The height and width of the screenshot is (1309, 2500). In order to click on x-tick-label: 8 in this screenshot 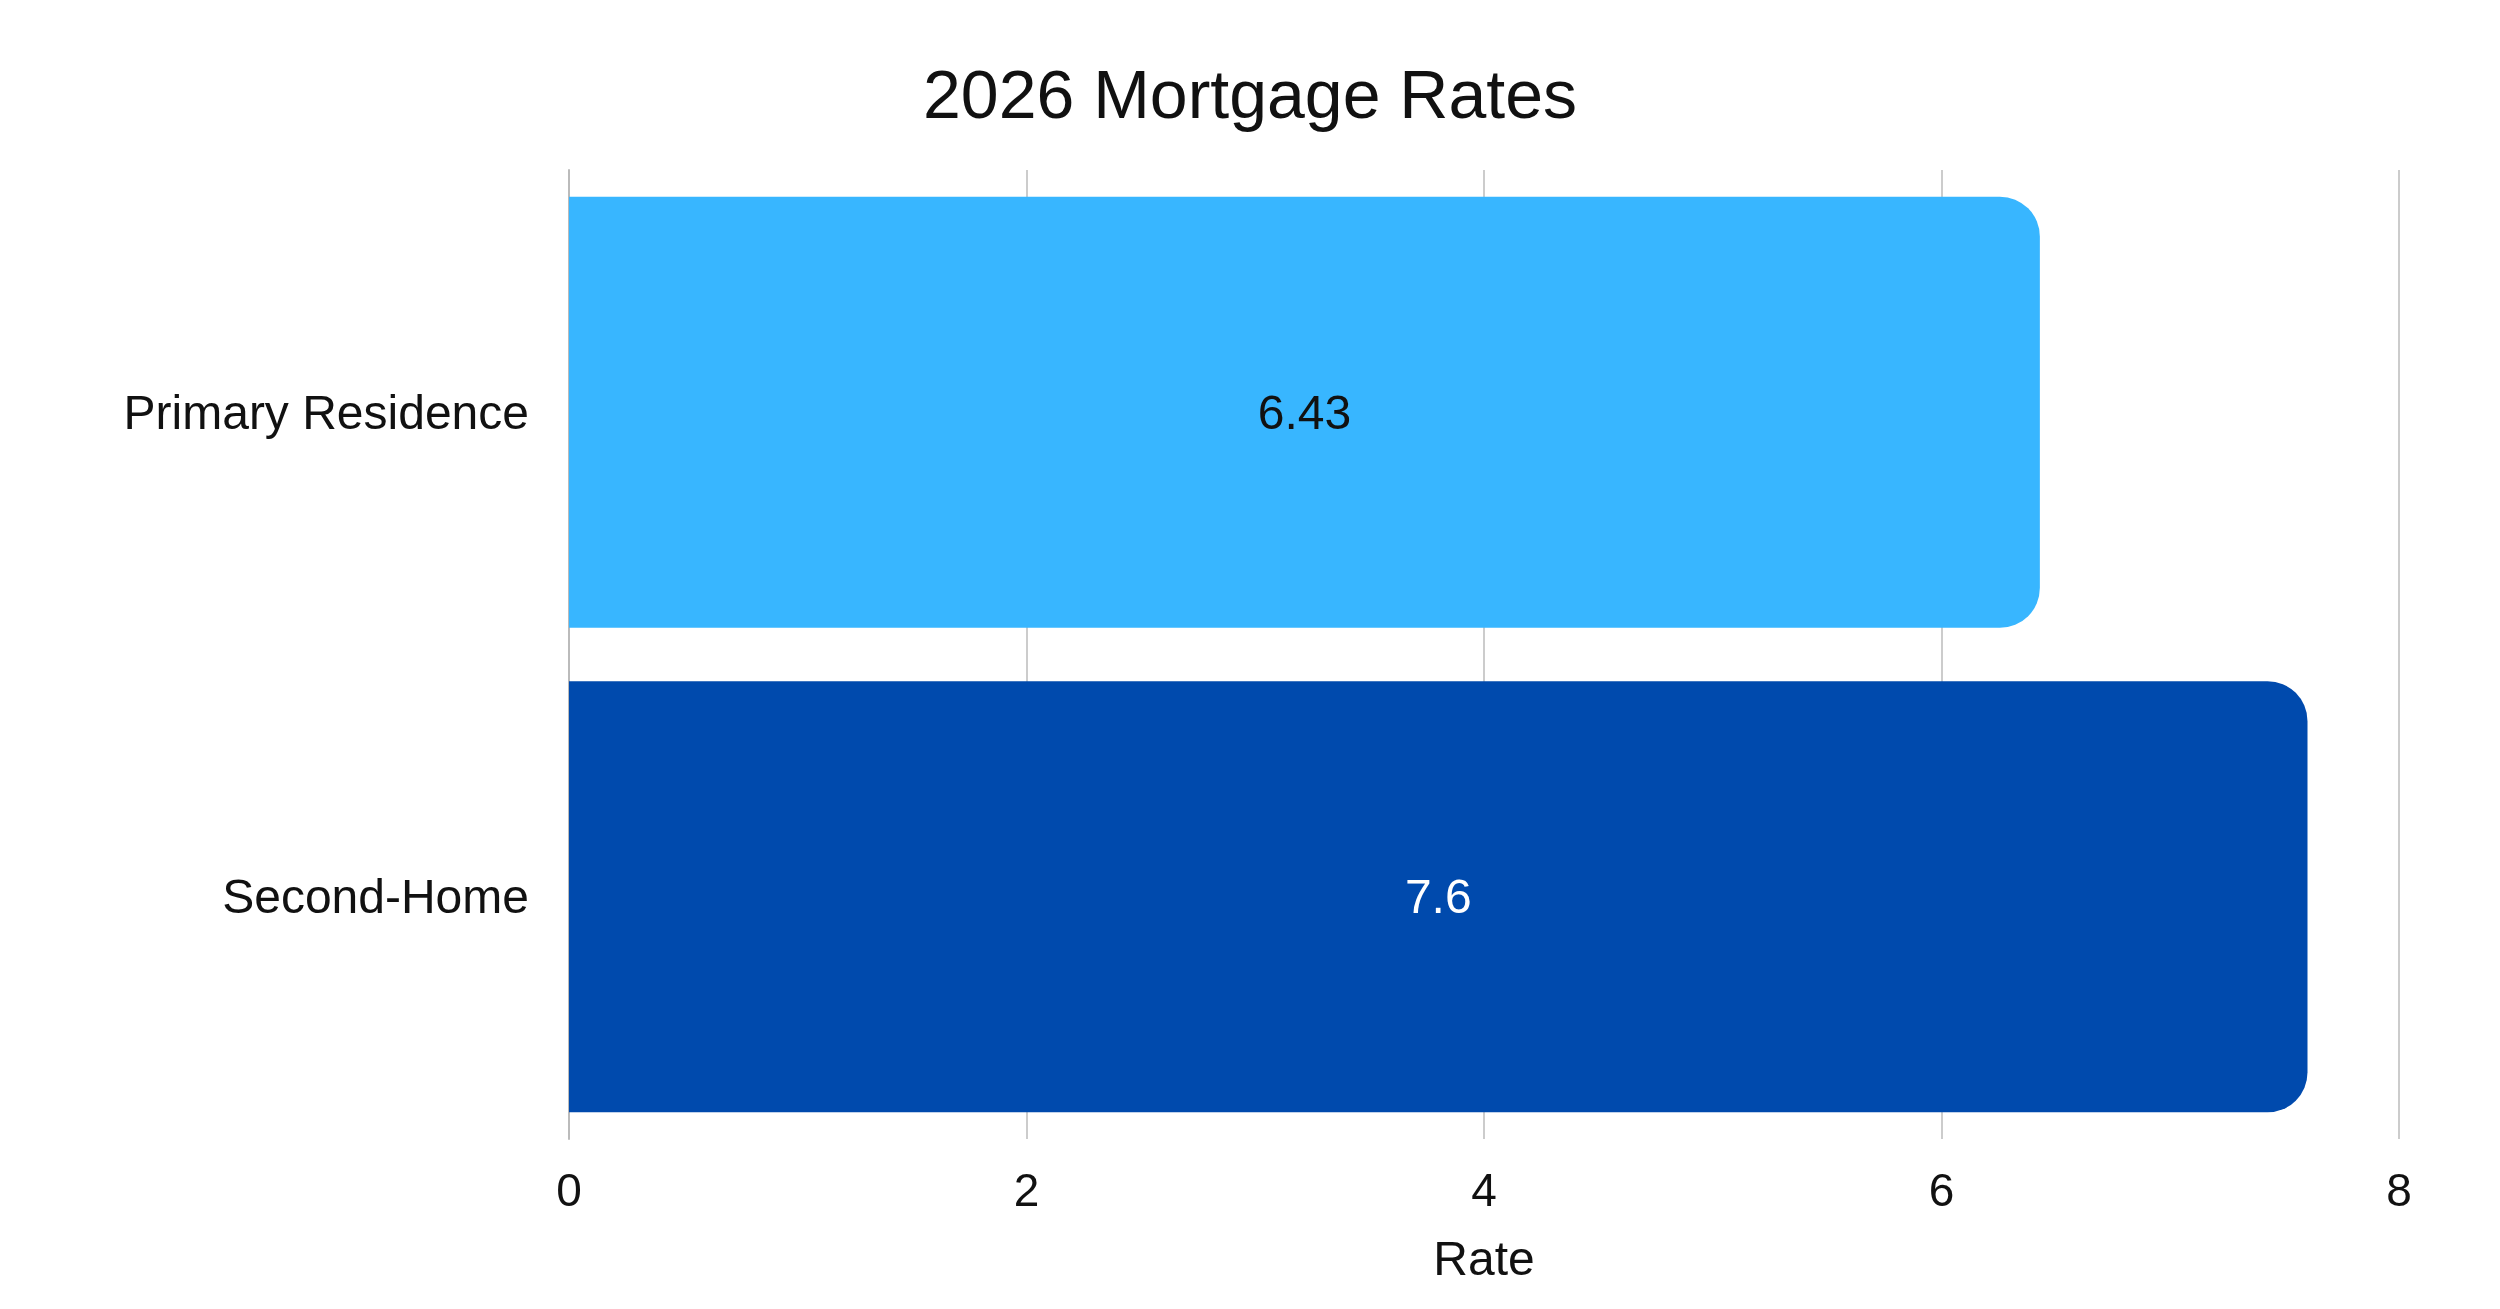, I will do `click(2399, 1190)`.